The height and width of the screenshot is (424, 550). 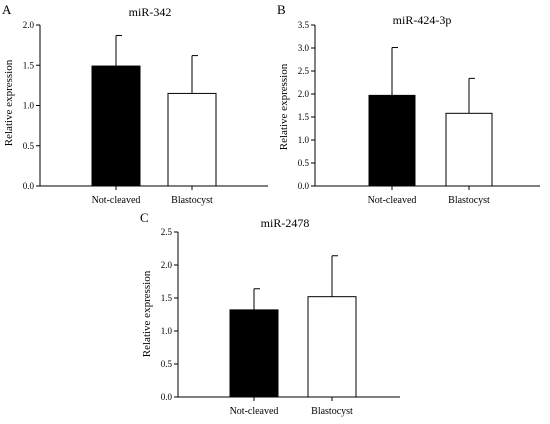 I want to click on panel-label: B, so click(x=281, y=9).